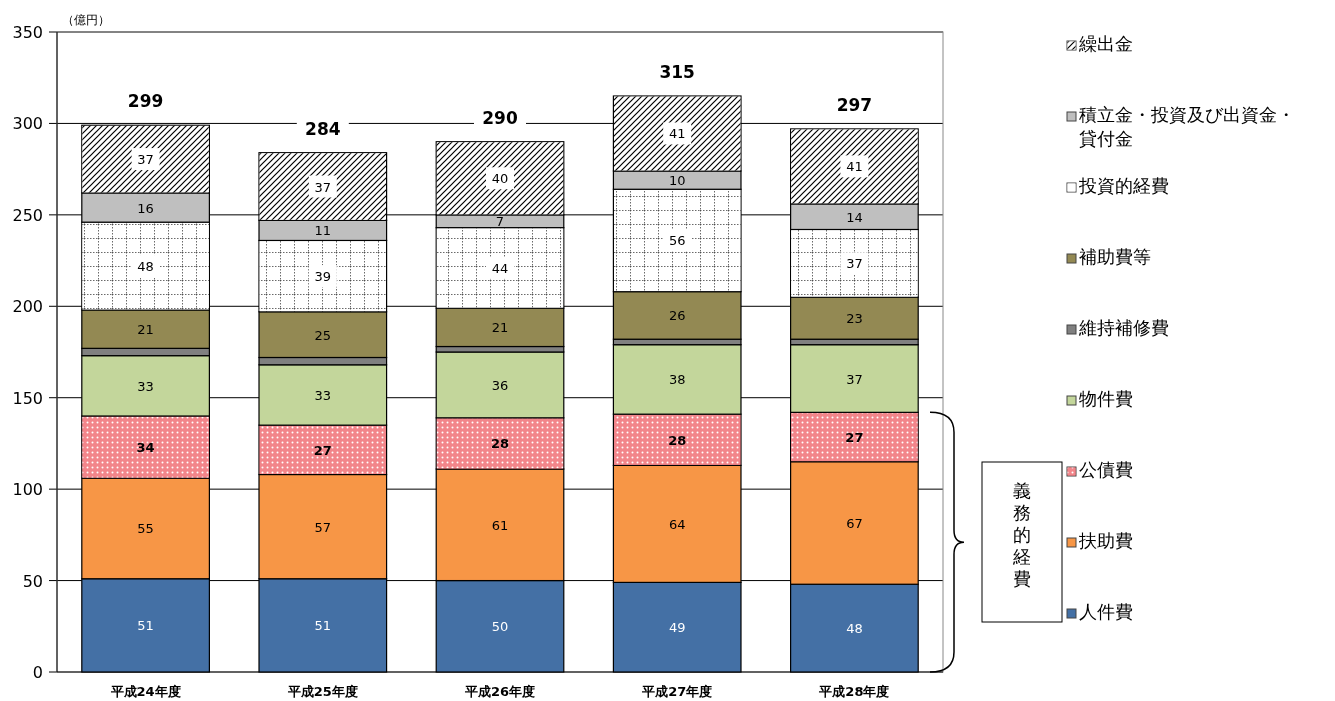  I want to click on data-label: 57, so click(323, 527).